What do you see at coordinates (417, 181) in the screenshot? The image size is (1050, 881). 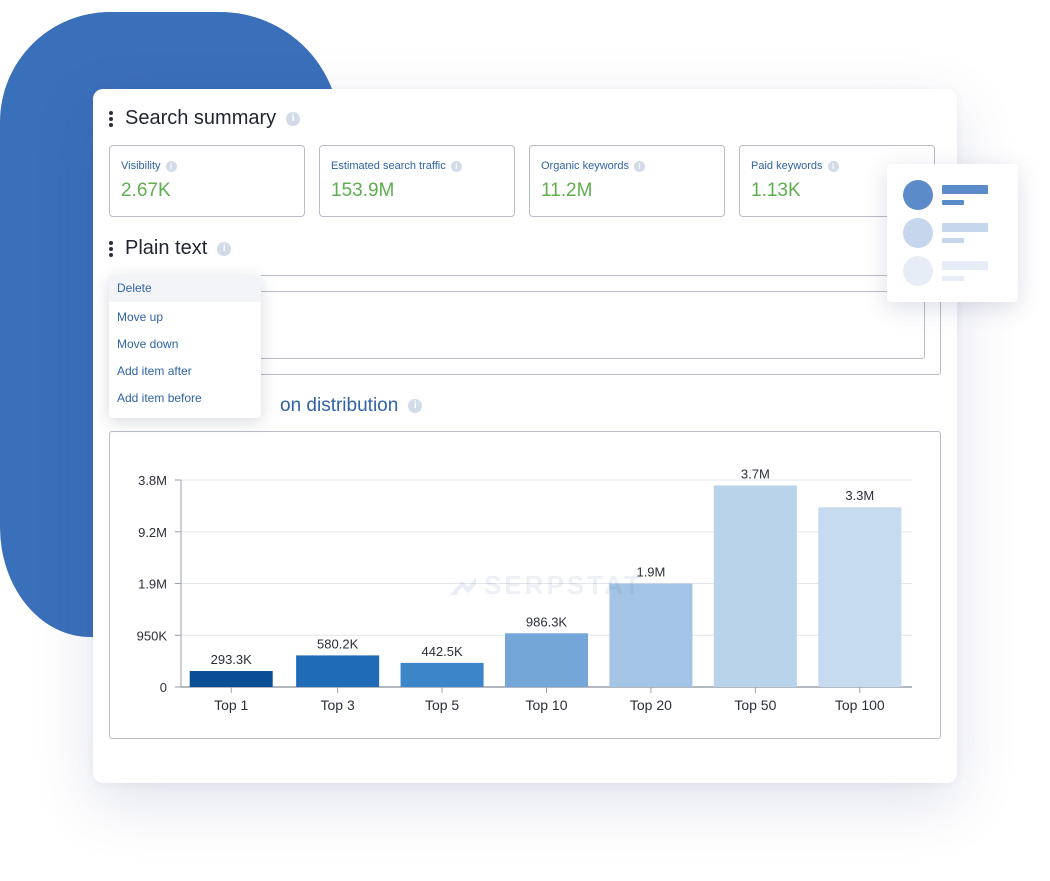 I see `metric-estimated-search-traffic: Estimated search traffic i 153.9M` at bounding box center [417, 181].